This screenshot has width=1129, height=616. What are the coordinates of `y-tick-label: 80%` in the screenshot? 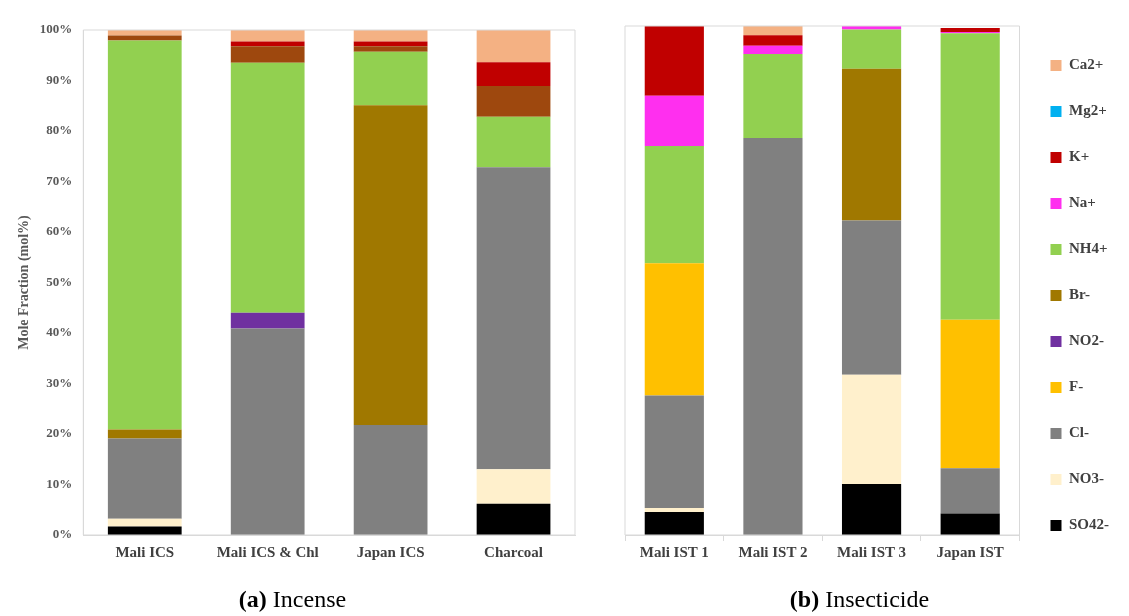 It's located at (59, 130).